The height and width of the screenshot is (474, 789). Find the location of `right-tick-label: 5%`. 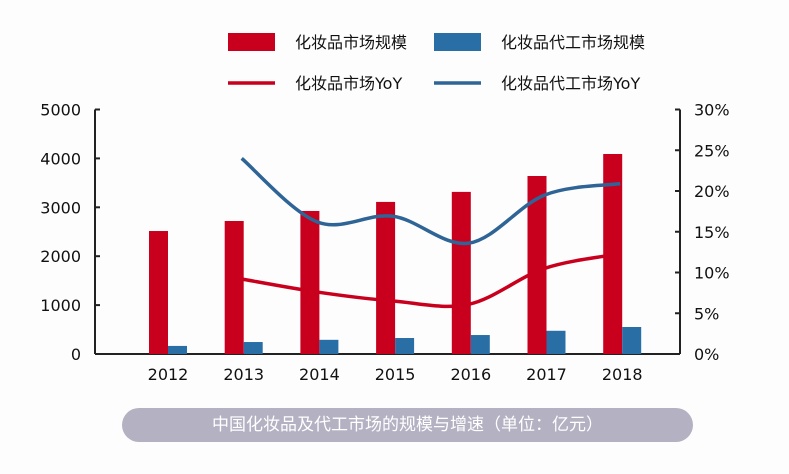

right-tick-label: 5% is located at coordinates (706, 313).